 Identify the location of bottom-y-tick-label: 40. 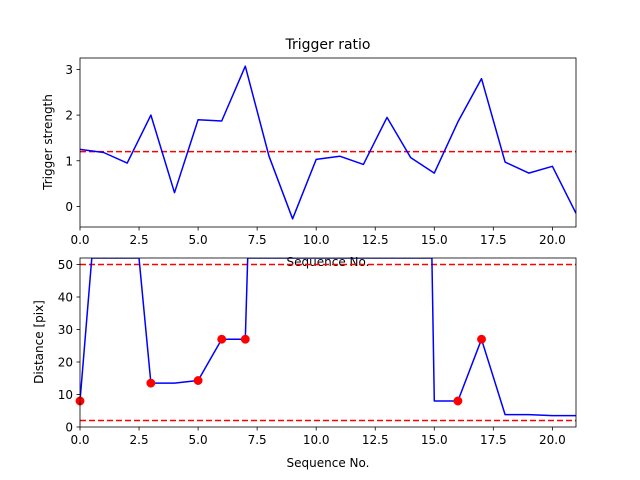
(65, 298).